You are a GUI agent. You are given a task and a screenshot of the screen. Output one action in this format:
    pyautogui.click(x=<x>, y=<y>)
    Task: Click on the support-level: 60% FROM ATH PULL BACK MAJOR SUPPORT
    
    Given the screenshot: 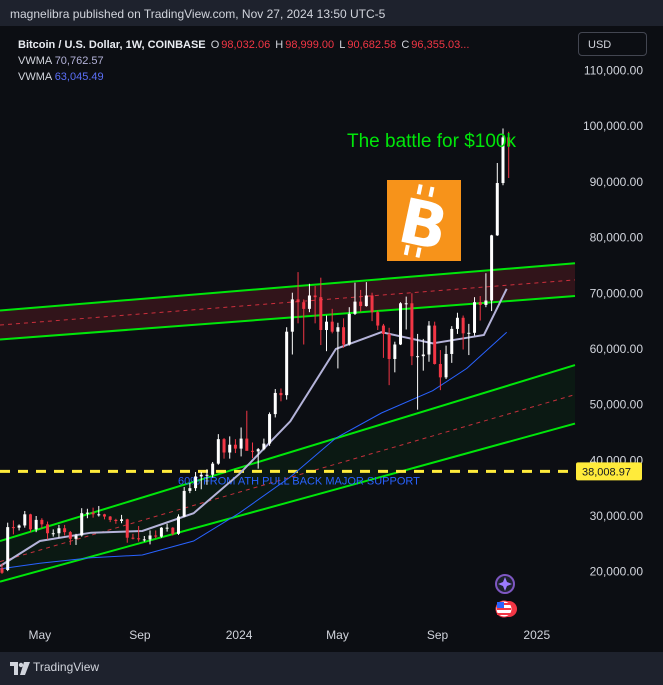 What is the action you would take?
    pyautogui.click(x=288, y=478)
    